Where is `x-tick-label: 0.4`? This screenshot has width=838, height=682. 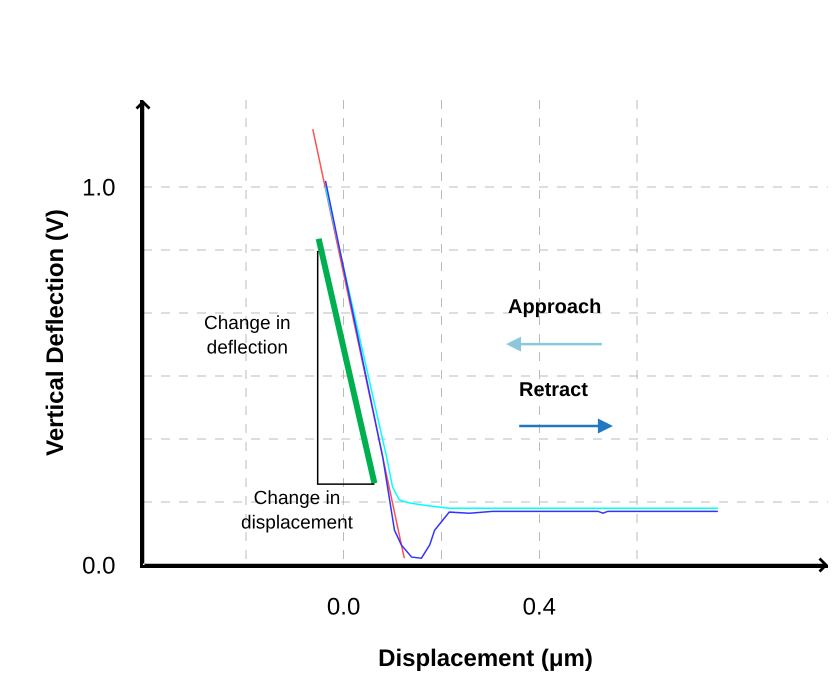
x-tick-label: 0.4 is located at coordinates (539, 607).